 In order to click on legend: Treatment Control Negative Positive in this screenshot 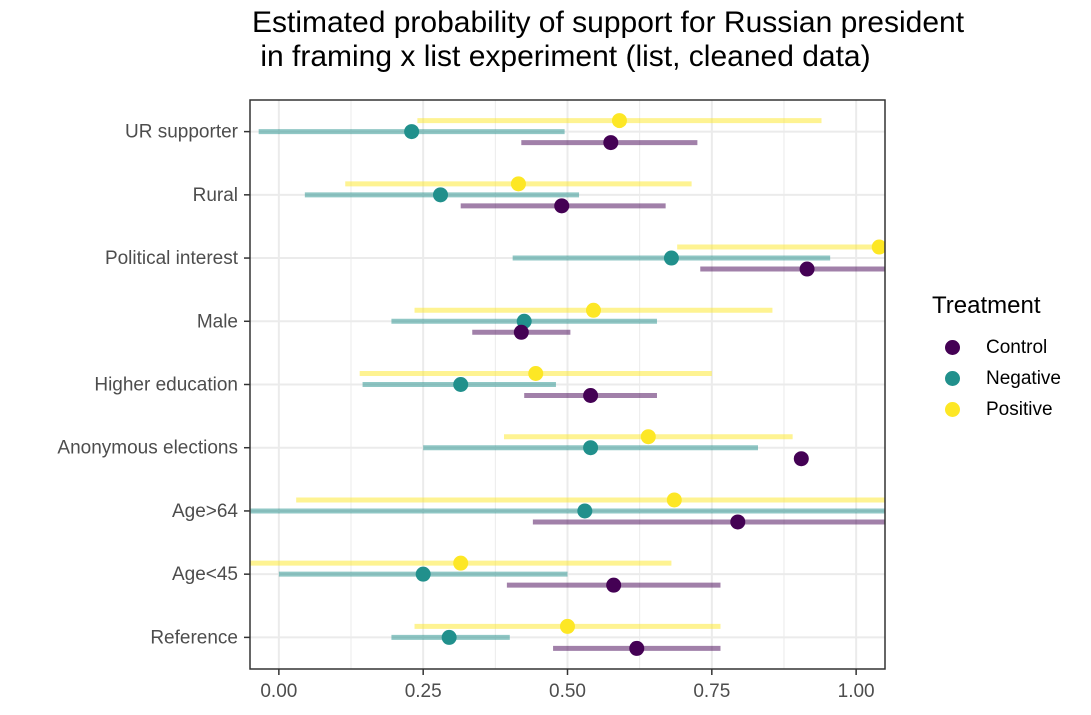, I will do `click(996, 358)`.